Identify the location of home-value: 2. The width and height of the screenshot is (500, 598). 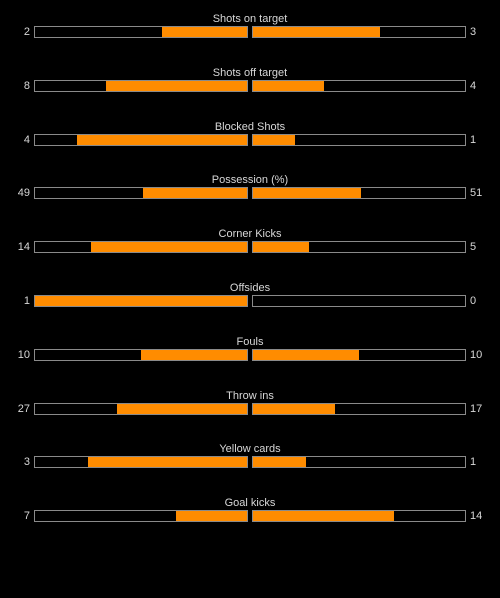
(26, 32).